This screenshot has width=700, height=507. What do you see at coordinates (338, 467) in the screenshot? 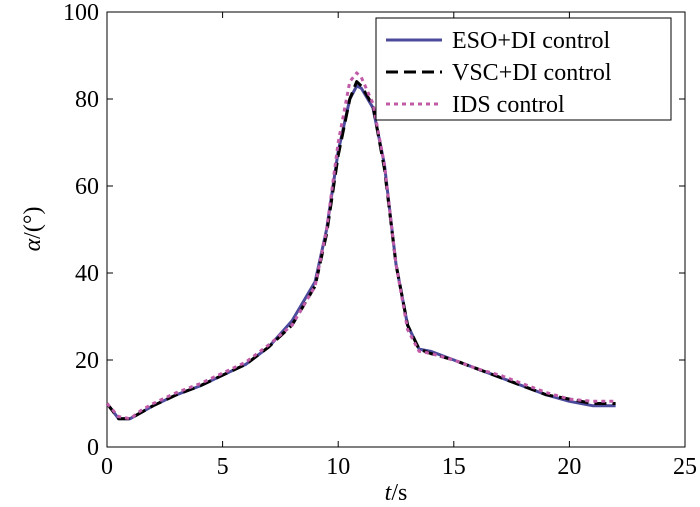
I see `x-tick-label-2: 10` at bounding box center [338, 467].